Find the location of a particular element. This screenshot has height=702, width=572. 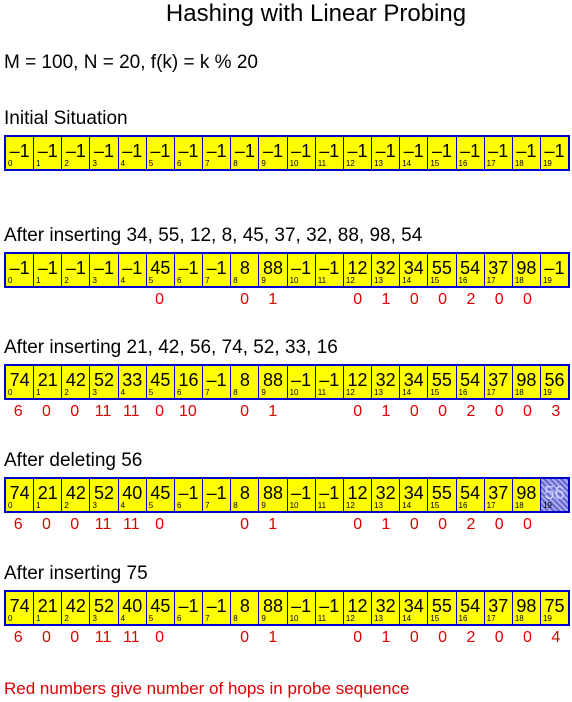

hop-count: 6 is located at coordinates (18, 637).